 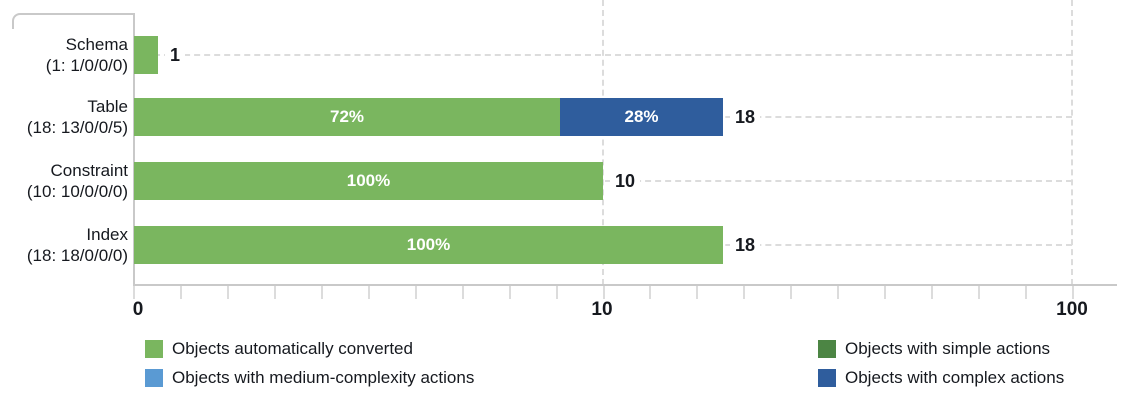 I want to click on legend-label: Objects with medium-complexity actions, so click(x=323, y=377).